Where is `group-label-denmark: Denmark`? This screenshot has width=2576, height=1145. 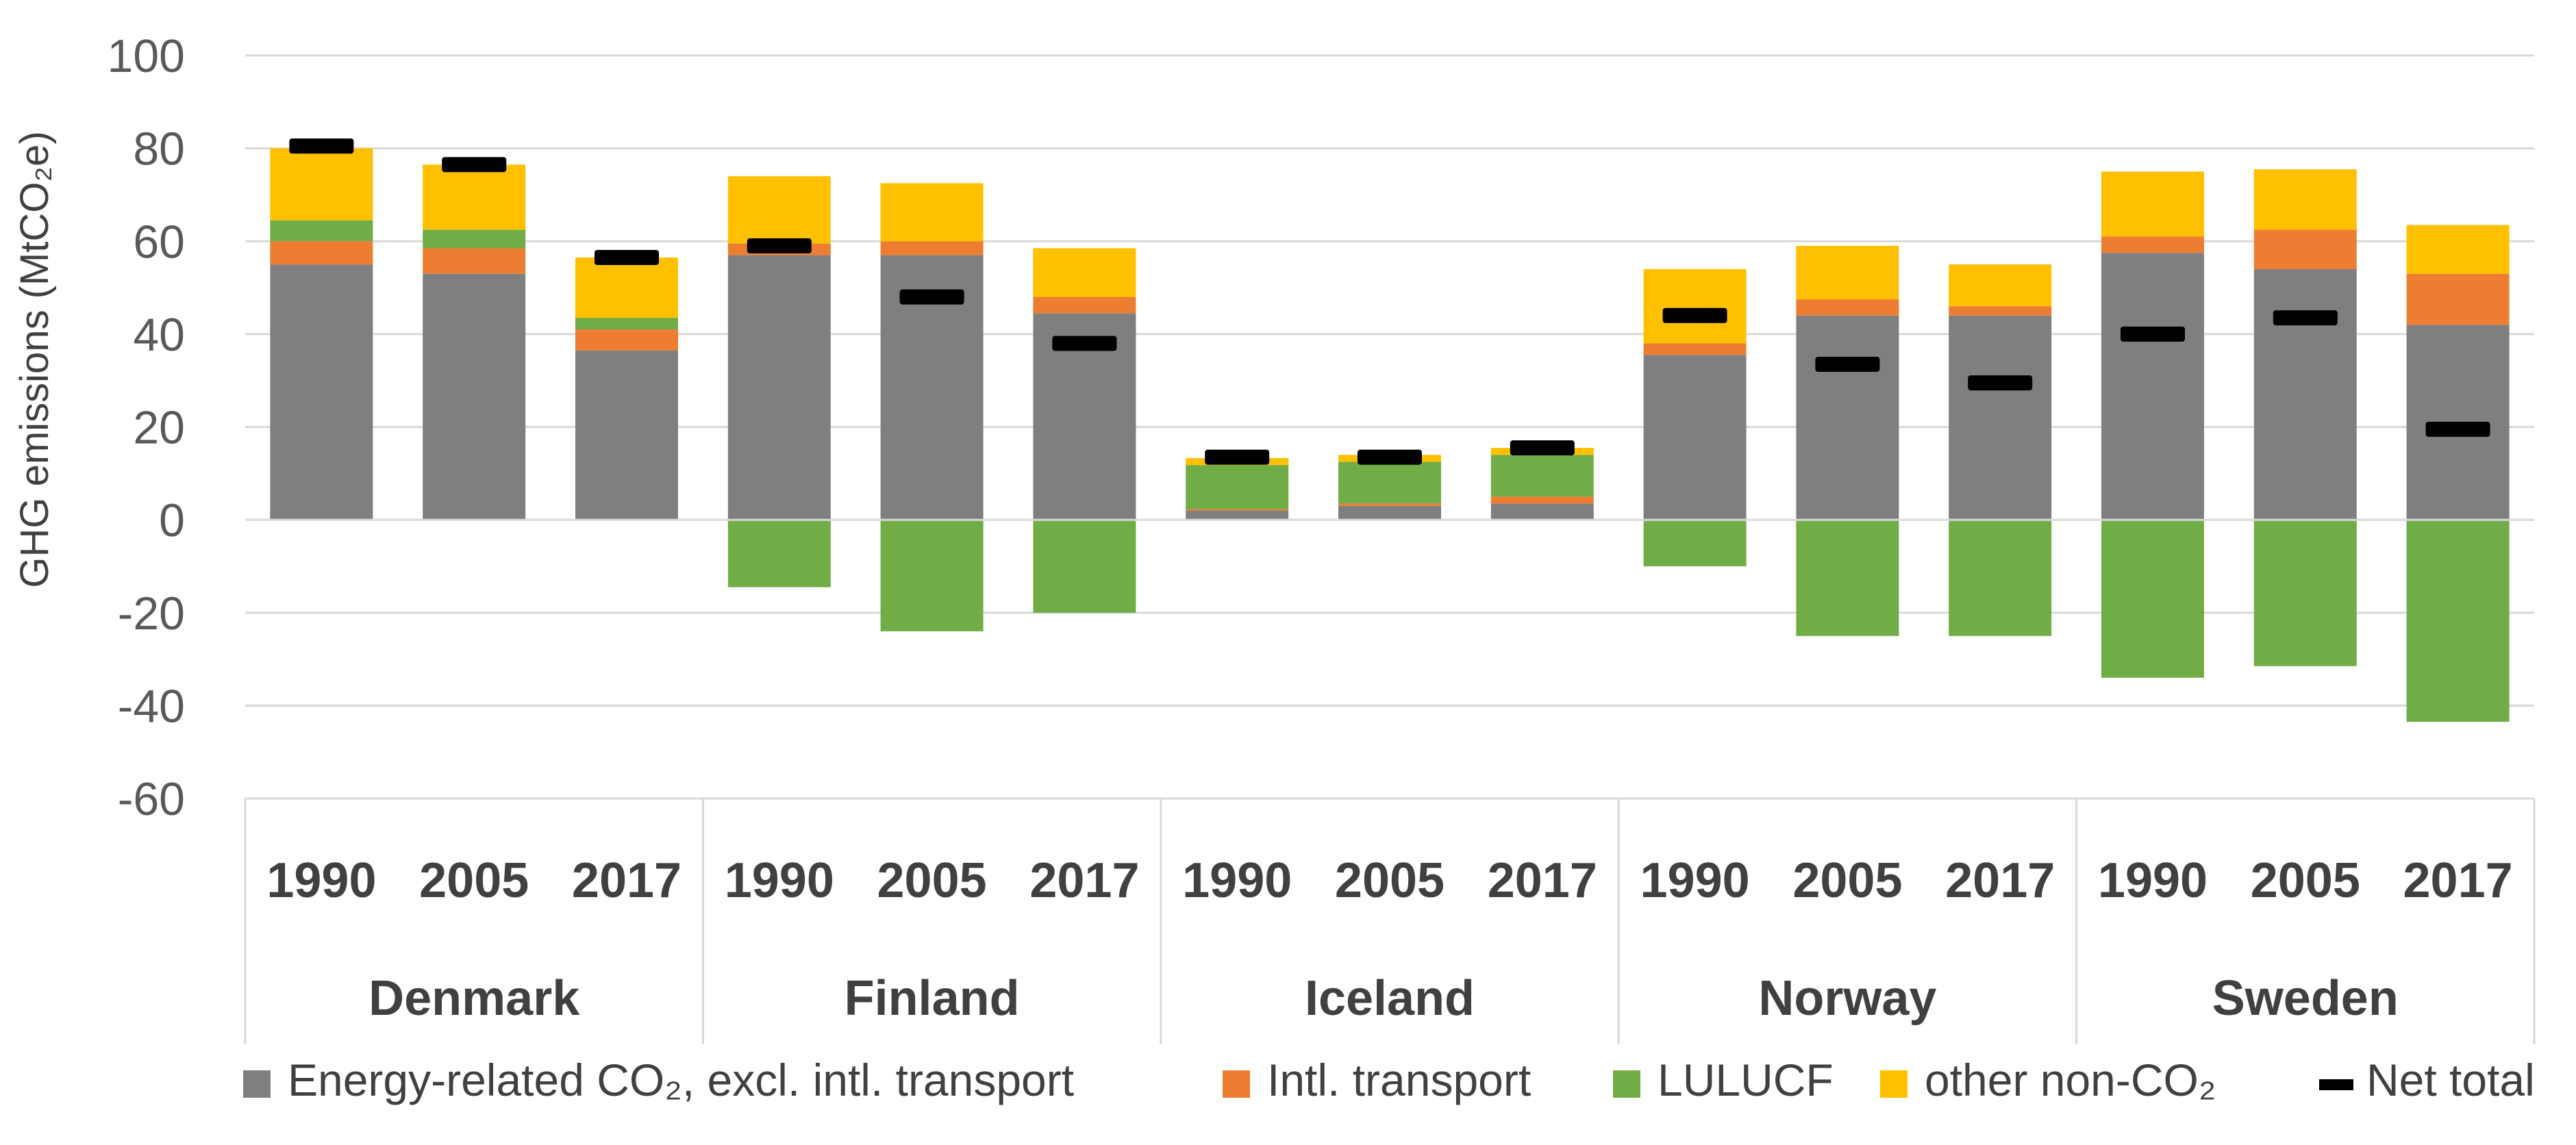
group-label-denmark: Denmark is located at coordinates (474, 999).